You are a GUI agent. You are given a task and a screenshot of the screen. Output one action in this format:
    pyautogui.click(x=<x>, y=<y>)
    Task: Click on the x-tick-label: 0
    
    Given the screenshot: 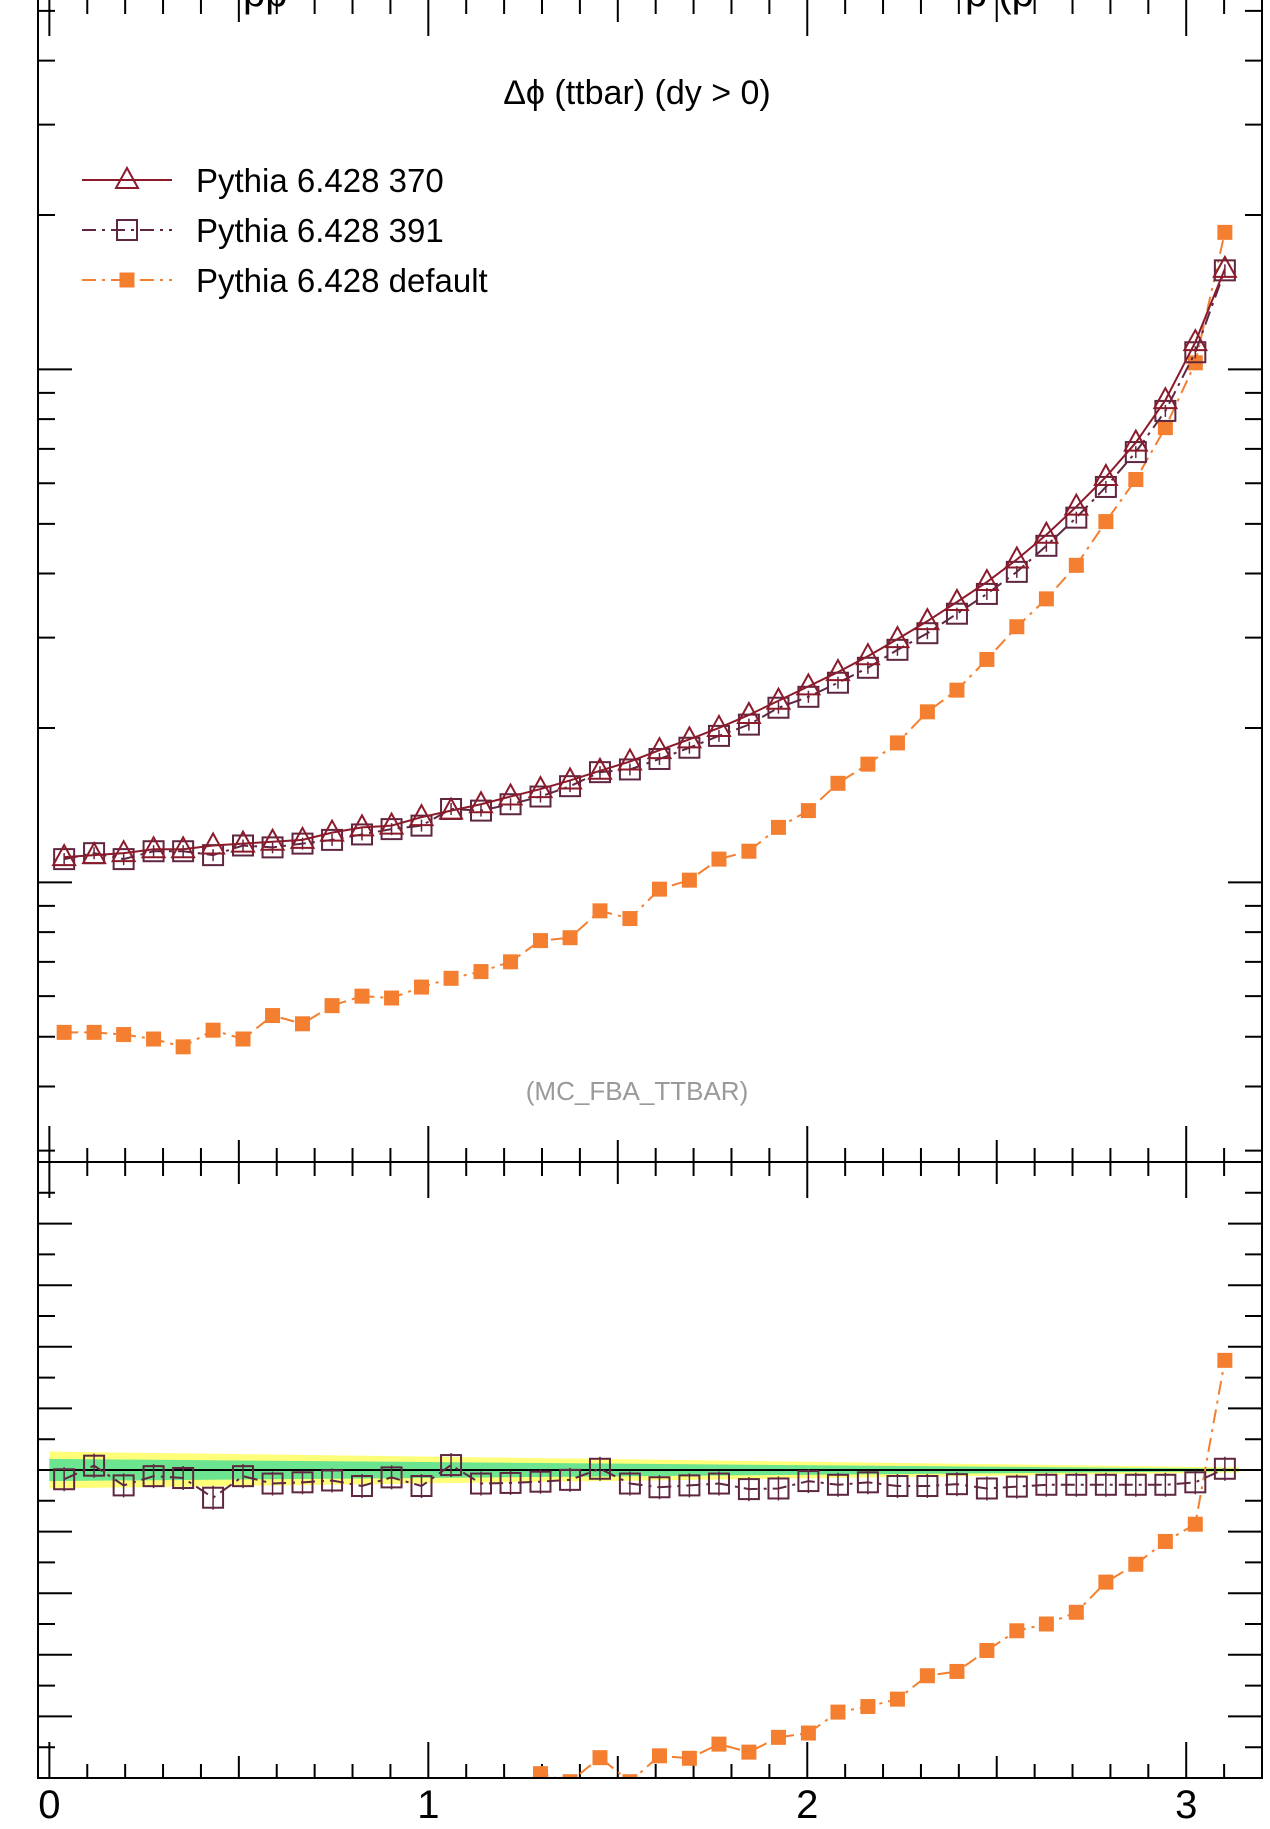 What is the action you would take?
    pyautogui.click(x=49, y=1805)
    